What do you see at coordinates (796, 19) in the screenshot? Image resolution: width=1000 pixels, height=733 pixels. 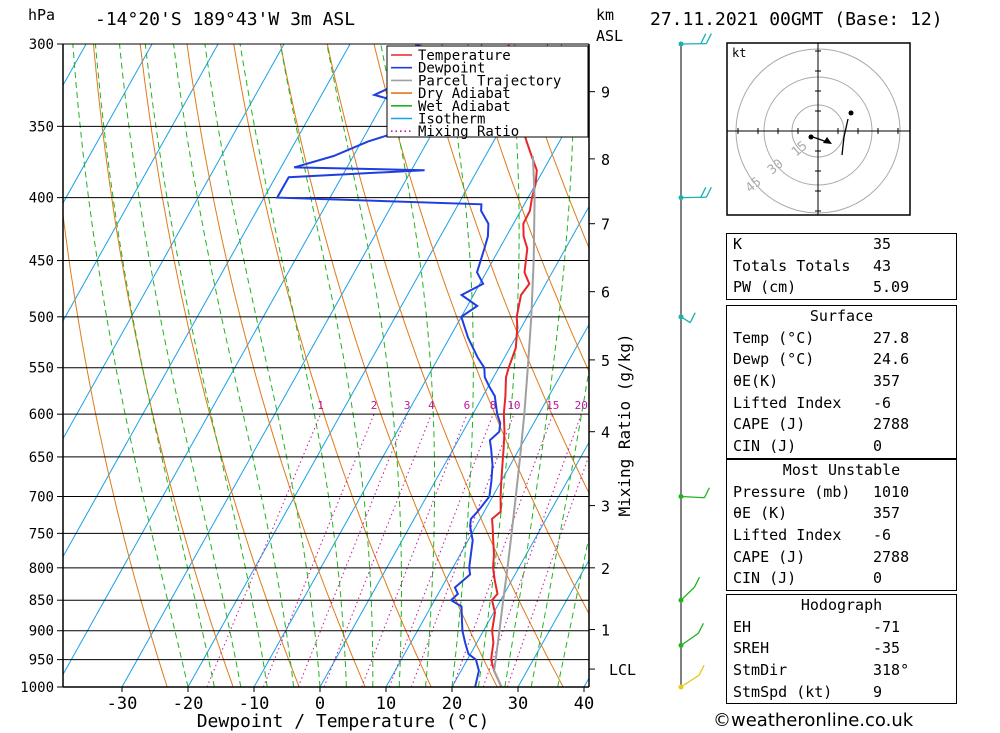 I see `datetime-title: 27.11.2021 00GMT (Base: 12)` at bounding box center [796, 19].